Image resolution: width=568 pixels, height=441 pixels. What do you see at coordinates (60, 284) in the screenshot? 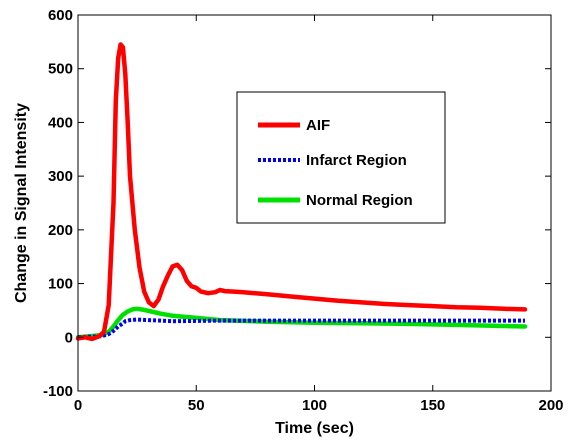
I see `y-tick-label: 100` at bounding box center [60, 284].